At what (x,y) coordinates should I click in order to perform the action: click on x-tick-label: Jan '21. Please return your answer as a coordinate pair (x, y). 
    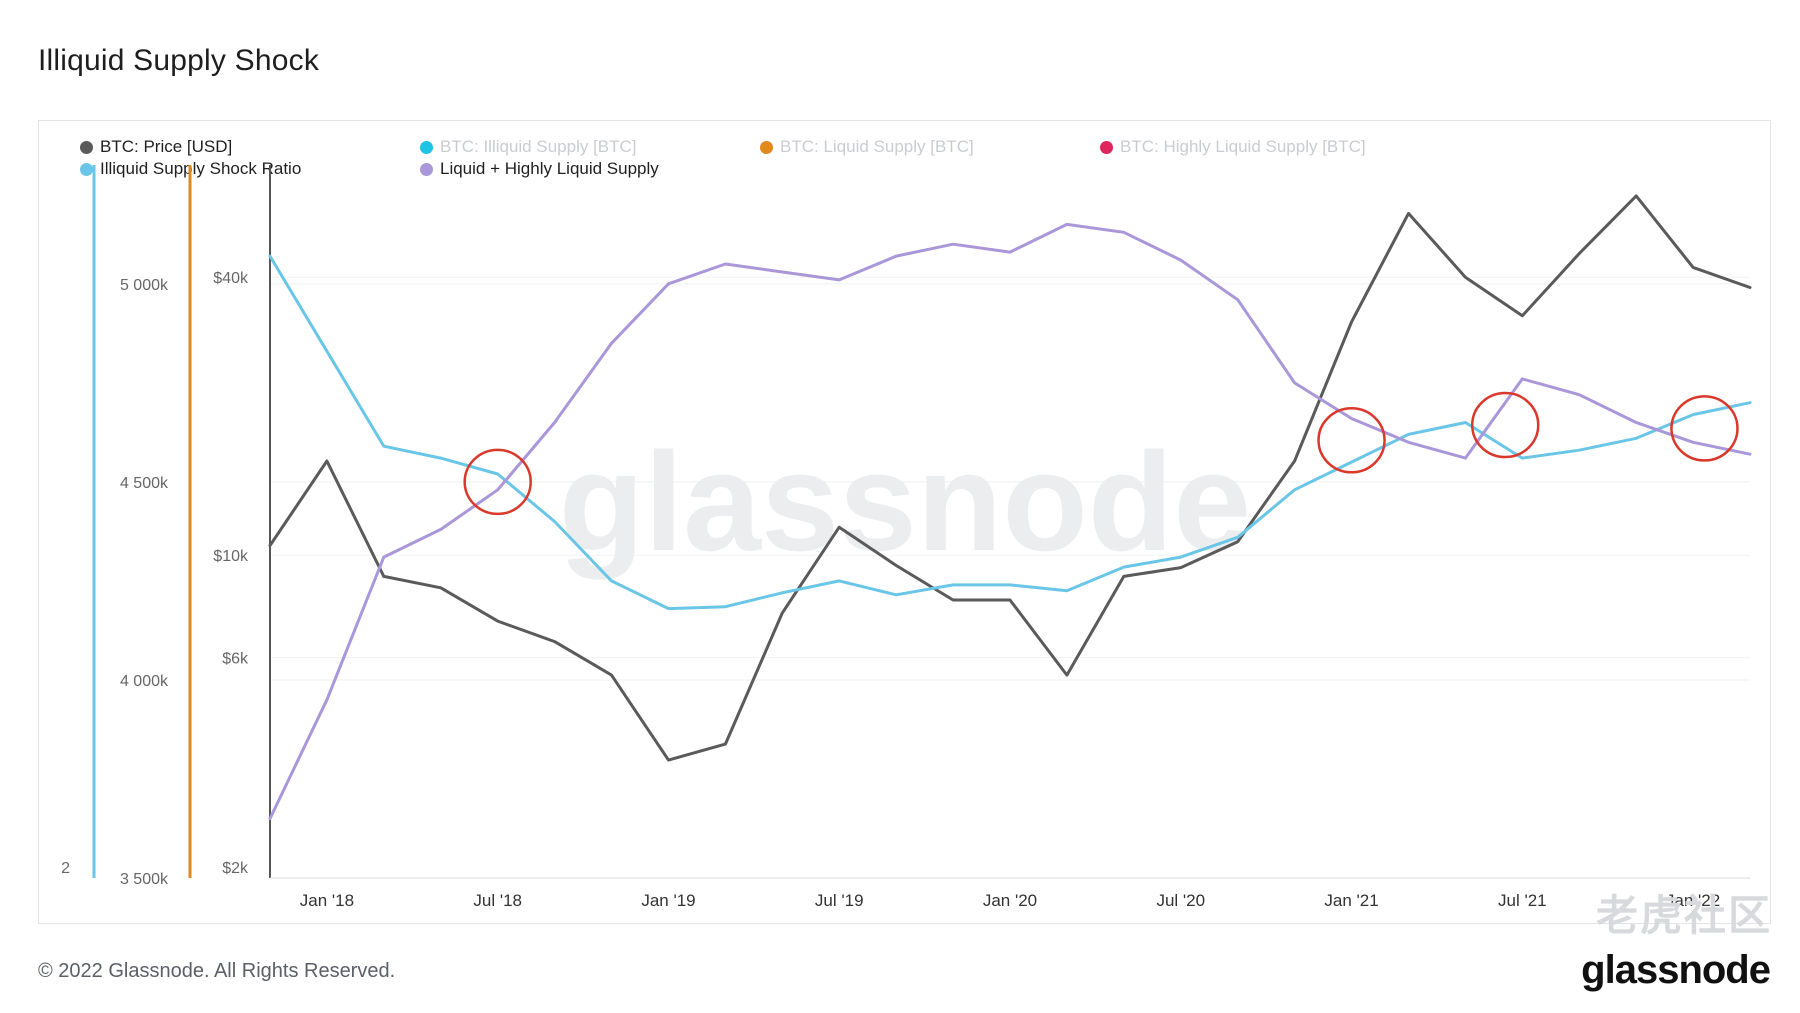
    Looking at the image, I should click on (1351, 900).